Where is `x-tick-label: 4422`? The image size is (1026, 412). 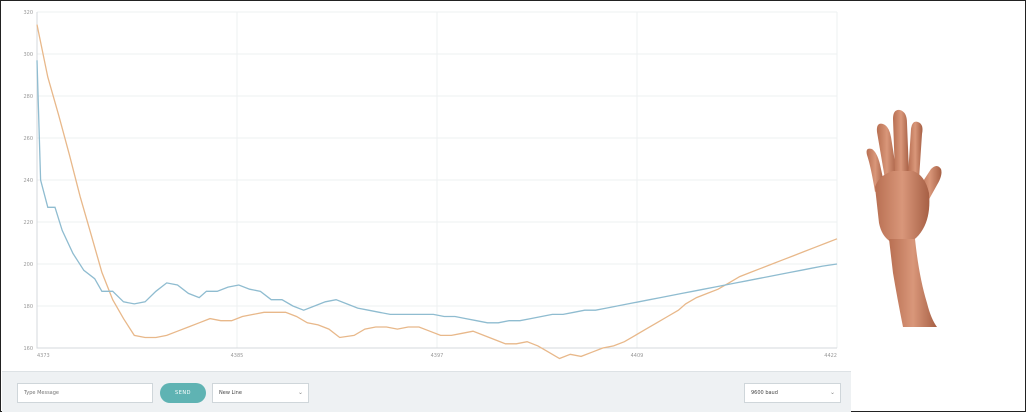
x-tick-label: 4422 is located at coordinates (830, 356).